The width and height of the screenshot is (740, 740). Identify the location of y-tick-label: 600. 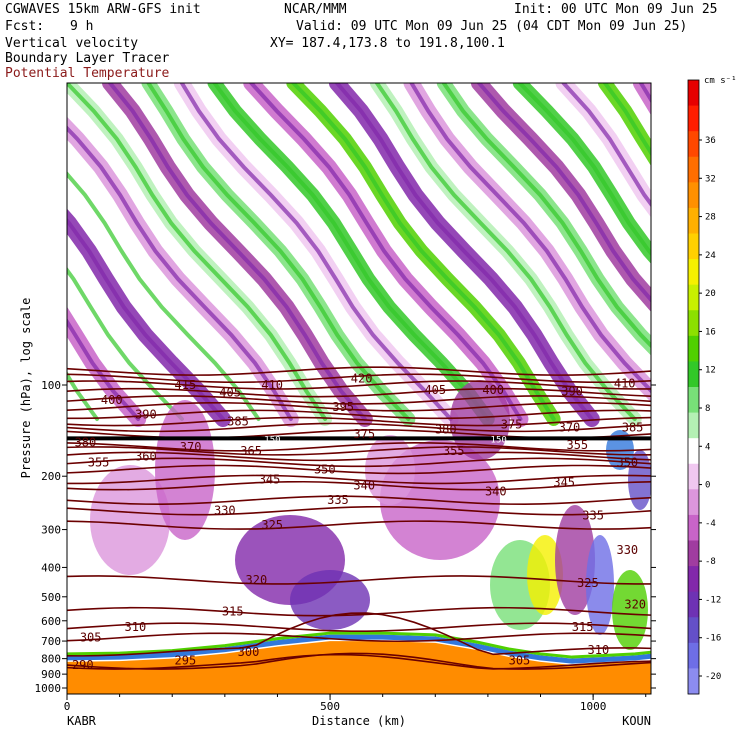
(51, 621).